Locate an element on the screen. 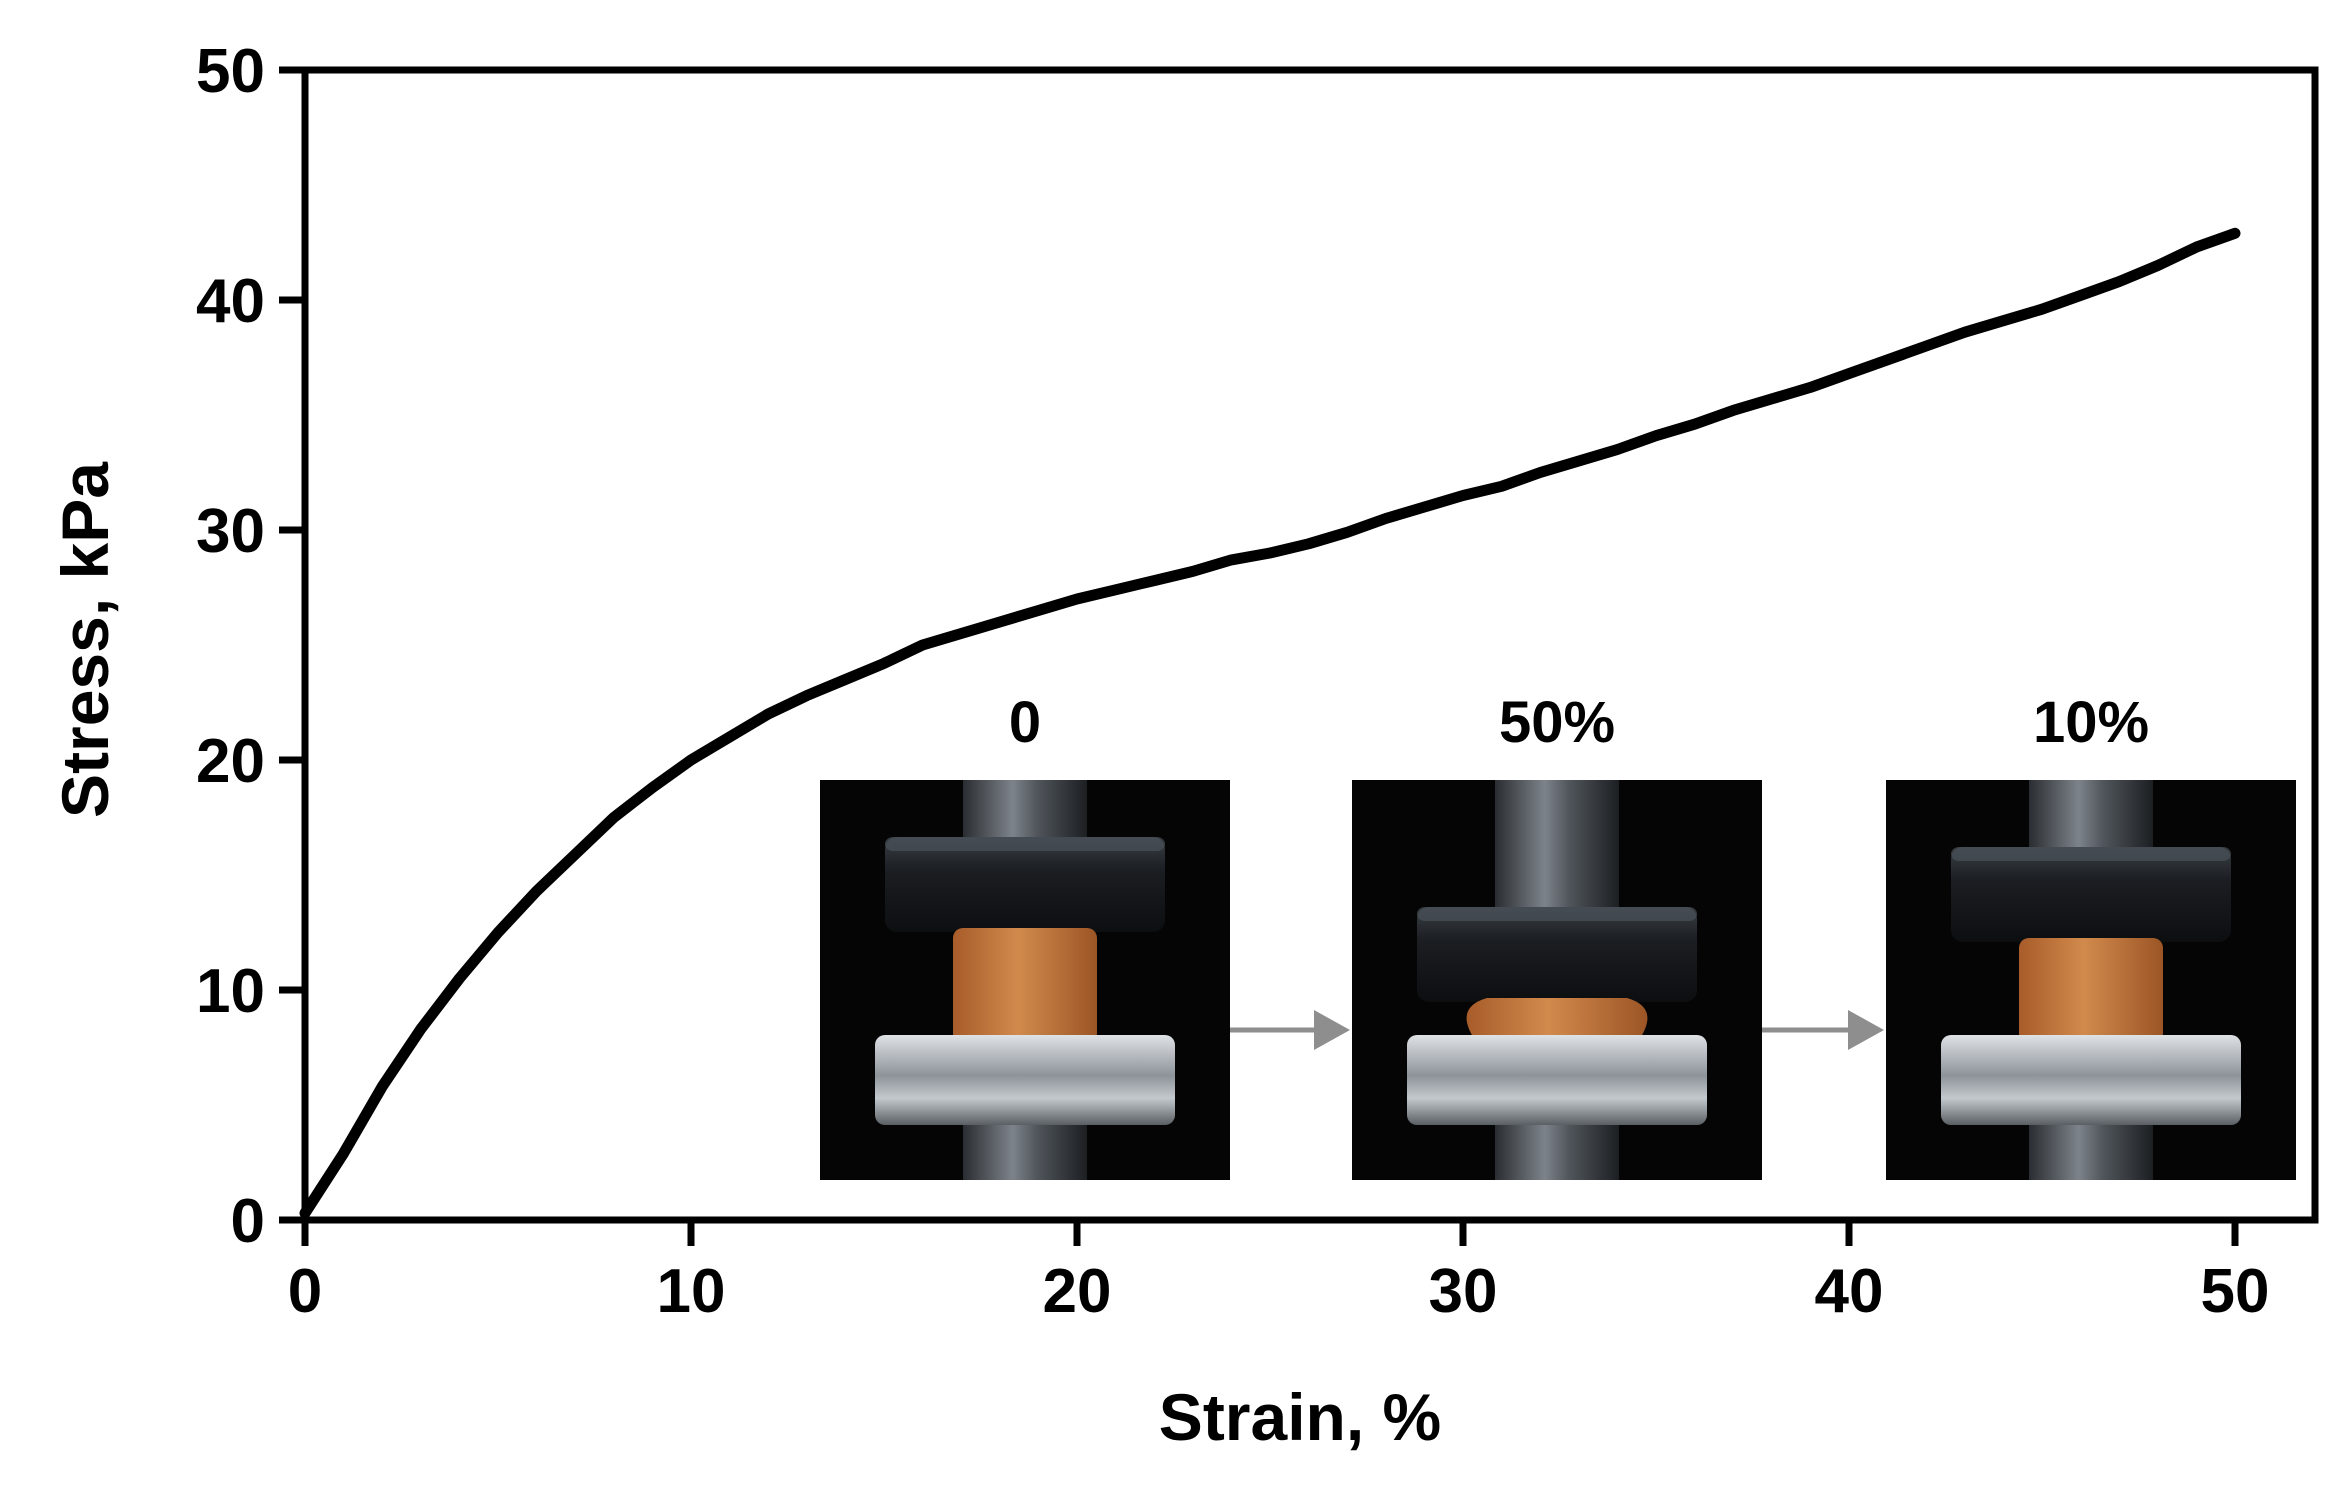 The width and height of the screenshot is (2339, 1486). x-axis-title: Strain, % is located at coordinates (1300, 1417).